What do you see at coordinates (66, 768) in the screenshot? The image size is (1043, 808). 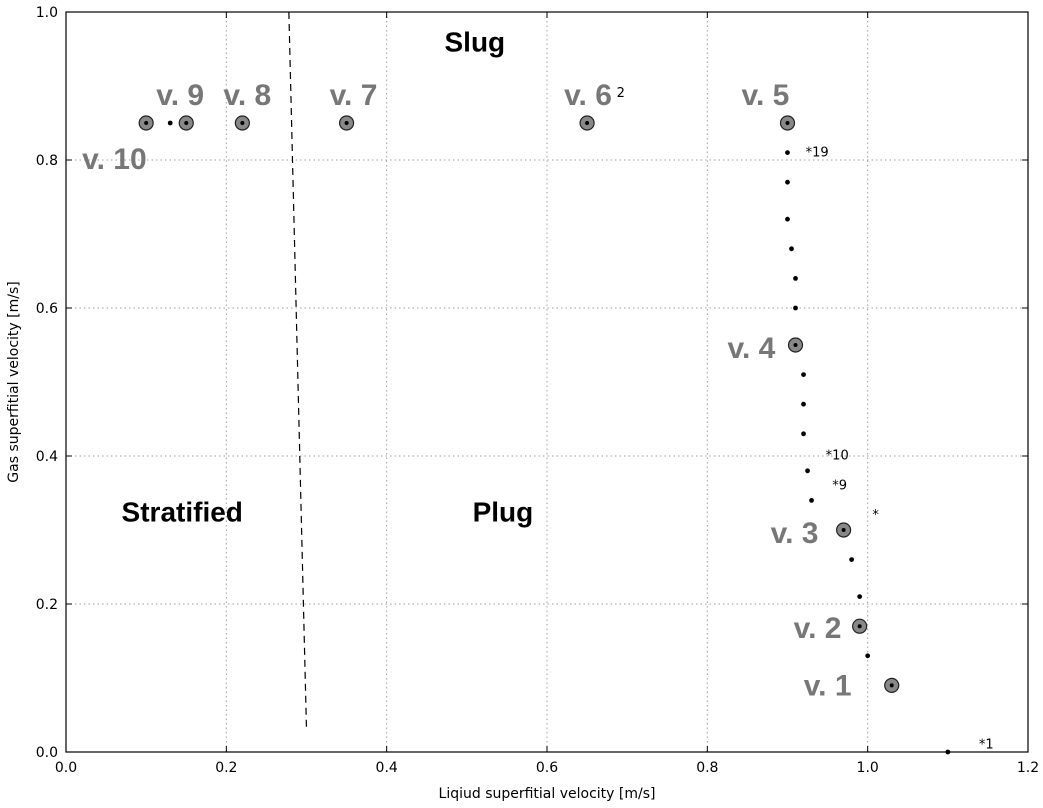 I see `x-tick-label: 0.0` at bounding box center [66, 768].